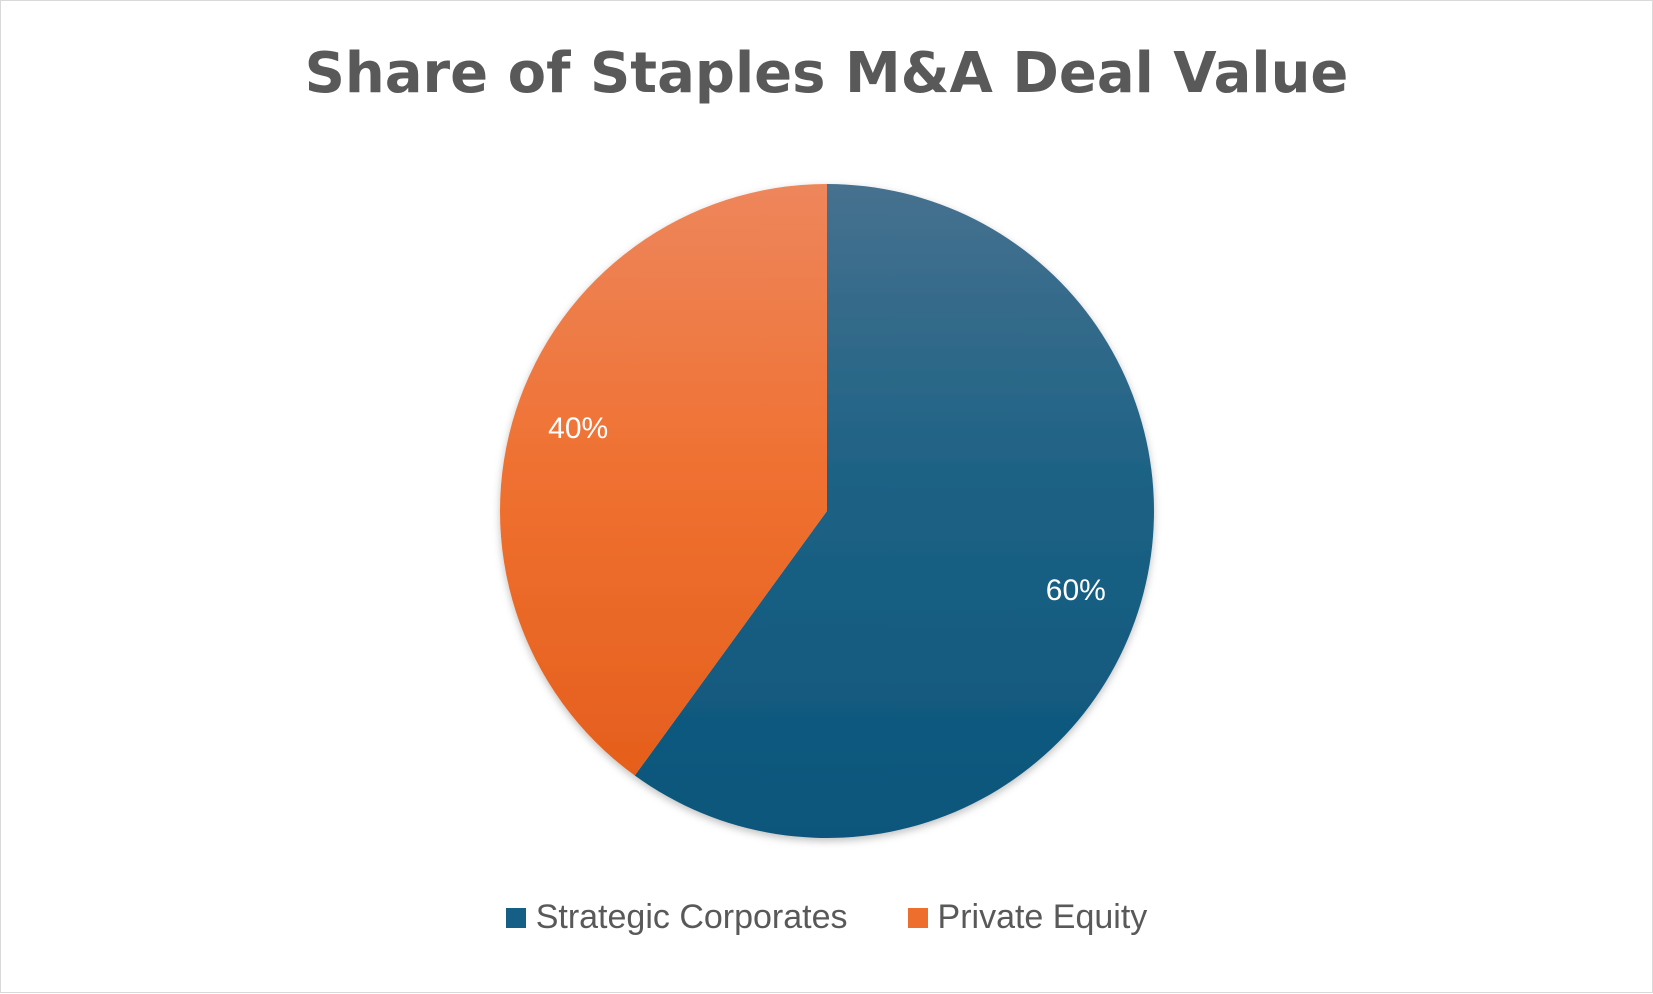  What do you see at coordinates (1042, 917) in the screenshot?
I see `legend-label-private-equity: Private Equity` at bounding box center [1042, 917].